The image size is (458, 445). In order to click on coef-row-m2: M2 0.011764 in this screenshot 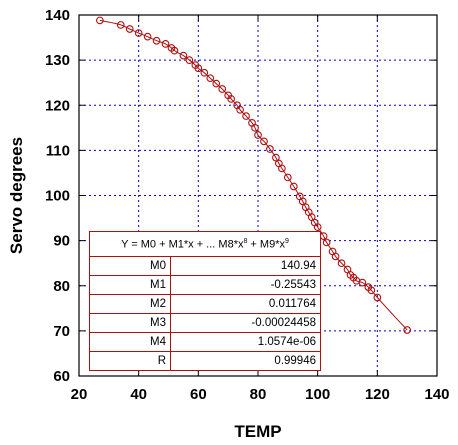, I will do `click(205, 304)`.